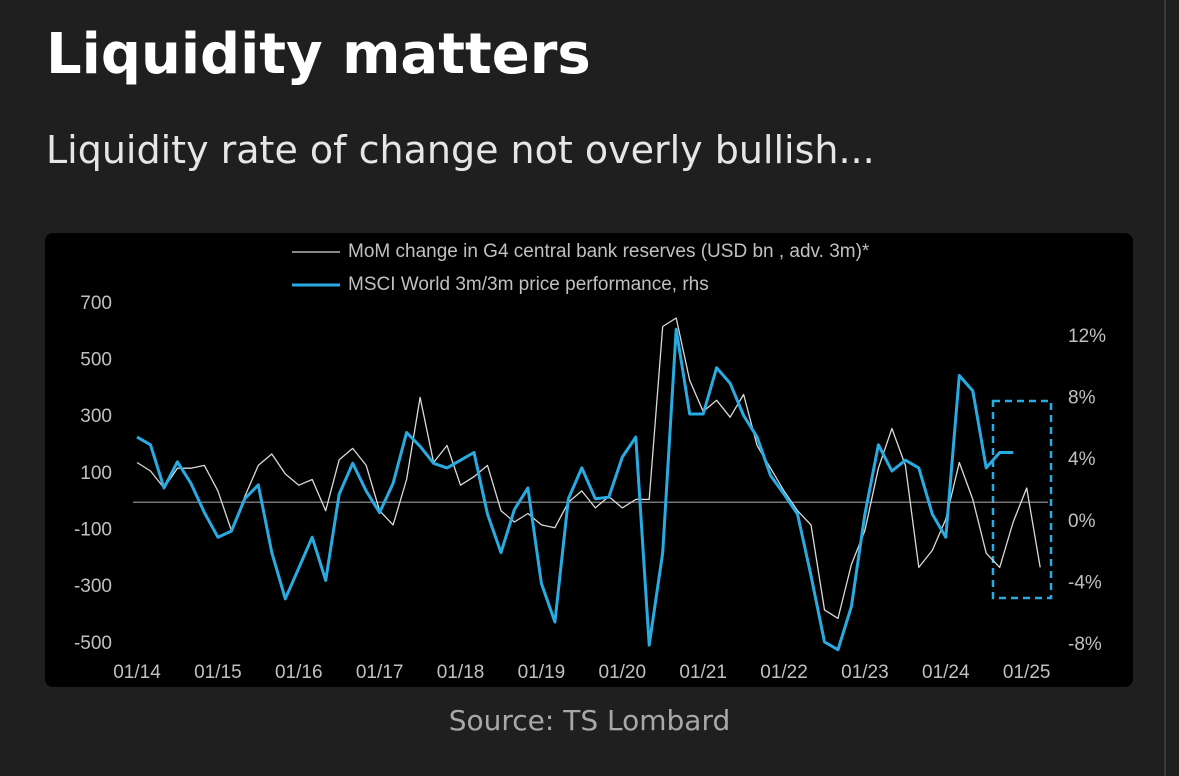 This screenshot has height=776, width=1179. What do you see at coordinates (1022, 499) in the screenshot?
I see `highlight-box` at bounding box center [1022, 499].